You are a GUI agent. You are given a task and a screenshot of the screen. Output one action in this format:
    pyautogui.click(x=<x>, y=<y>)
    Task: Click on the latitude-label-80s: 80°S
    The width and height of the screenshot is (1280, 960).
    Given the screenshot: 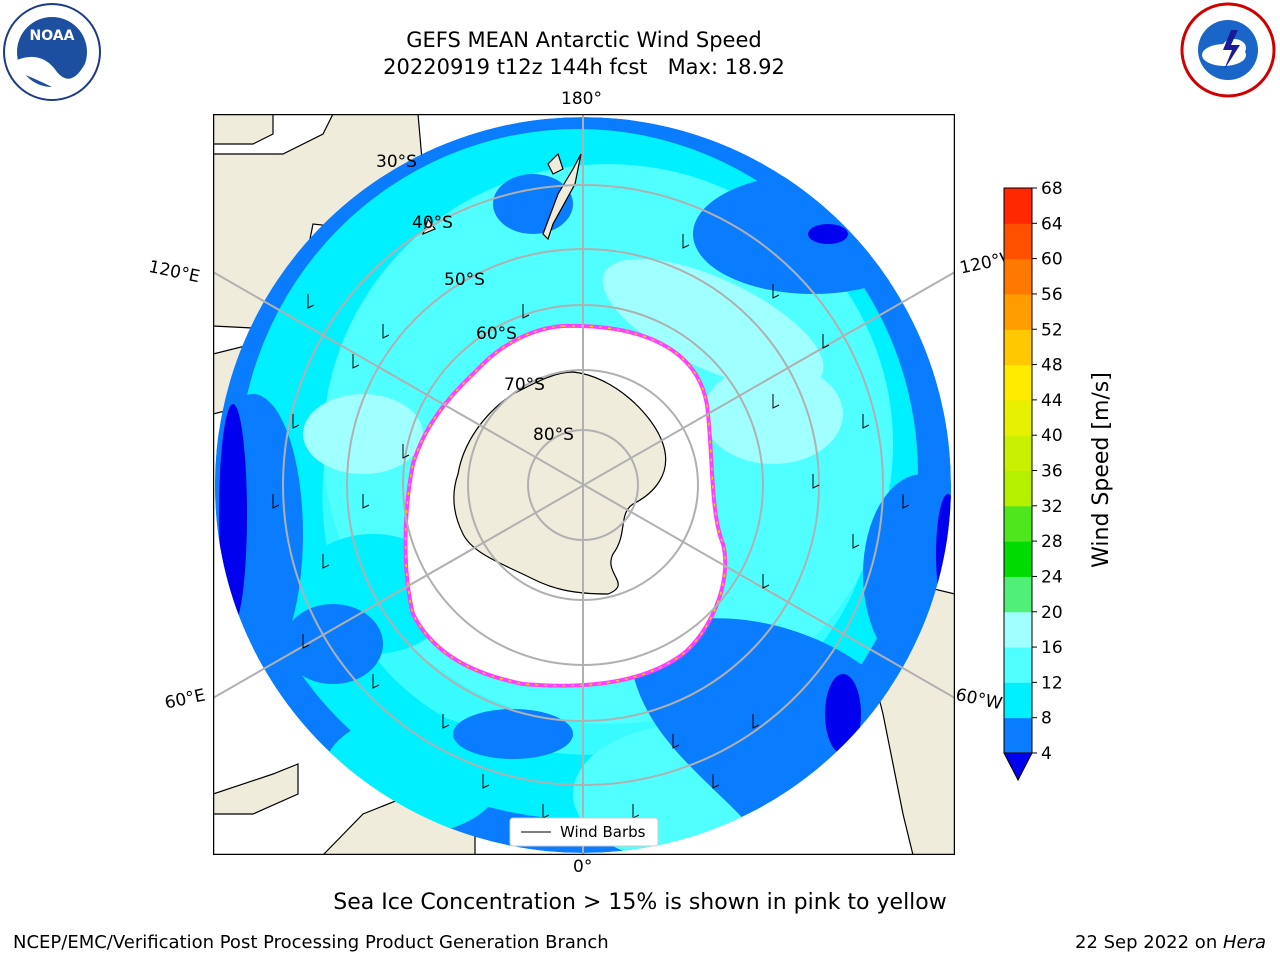 What is the action you would take?
    pyautogui.click(x=553, y=435)
    